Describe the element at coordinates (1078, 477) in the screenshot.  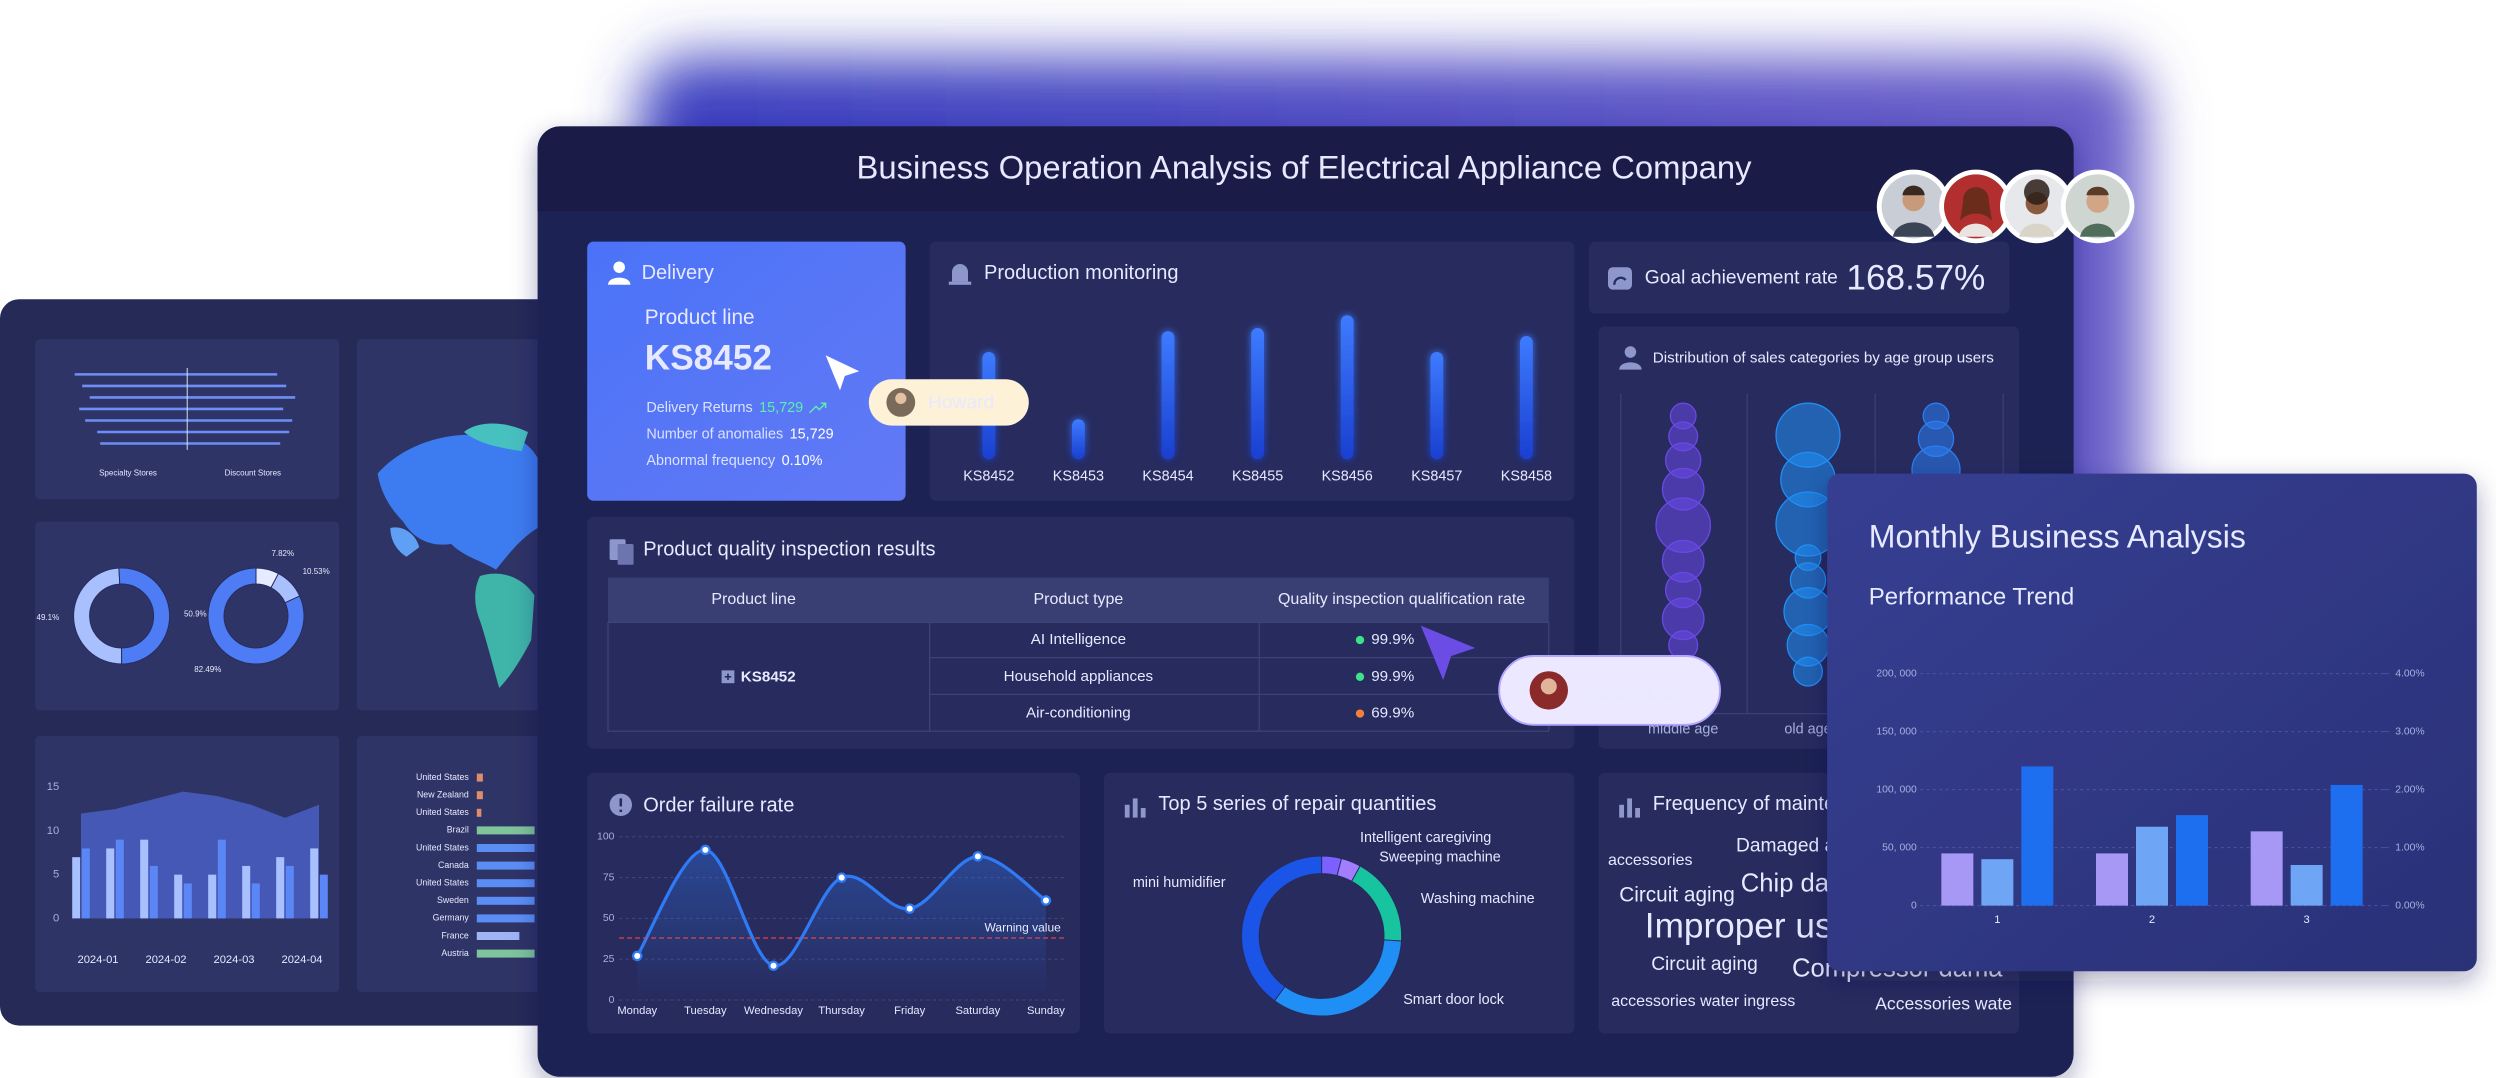
I see `x-tick-label: KS8453` at that location.